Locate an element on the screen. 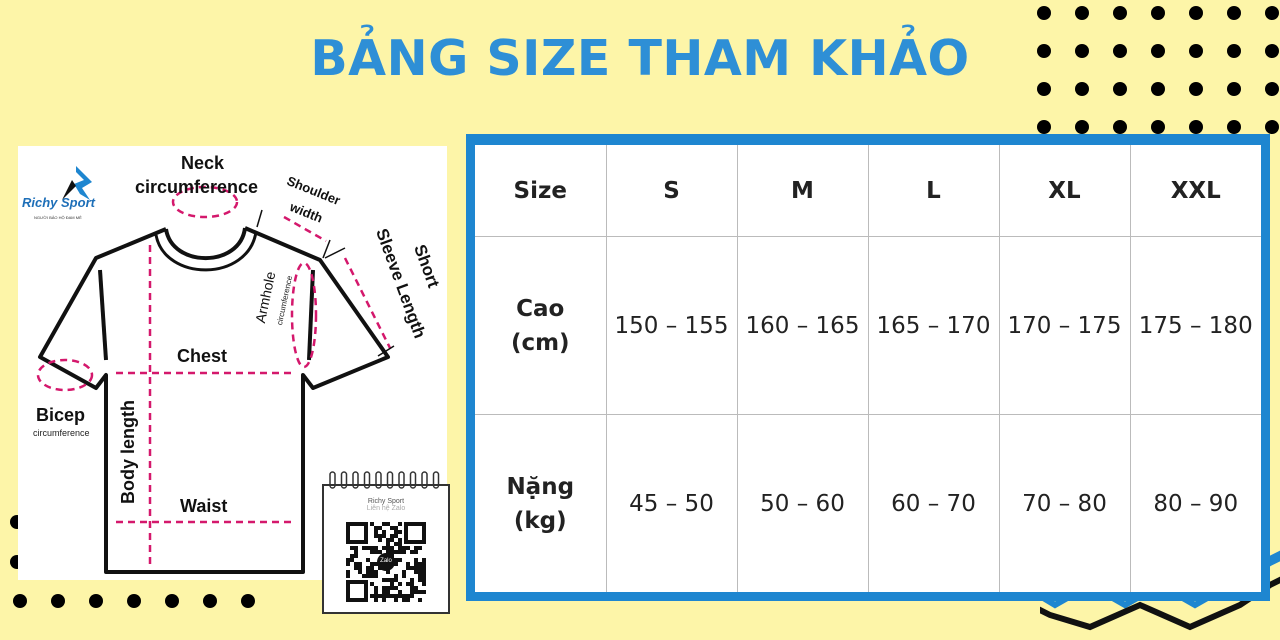 The image size is (1280, 640). zalo-qr-card: Richy Sport Liên hệ Zalo Zalo is located at coordinates (386, 542).